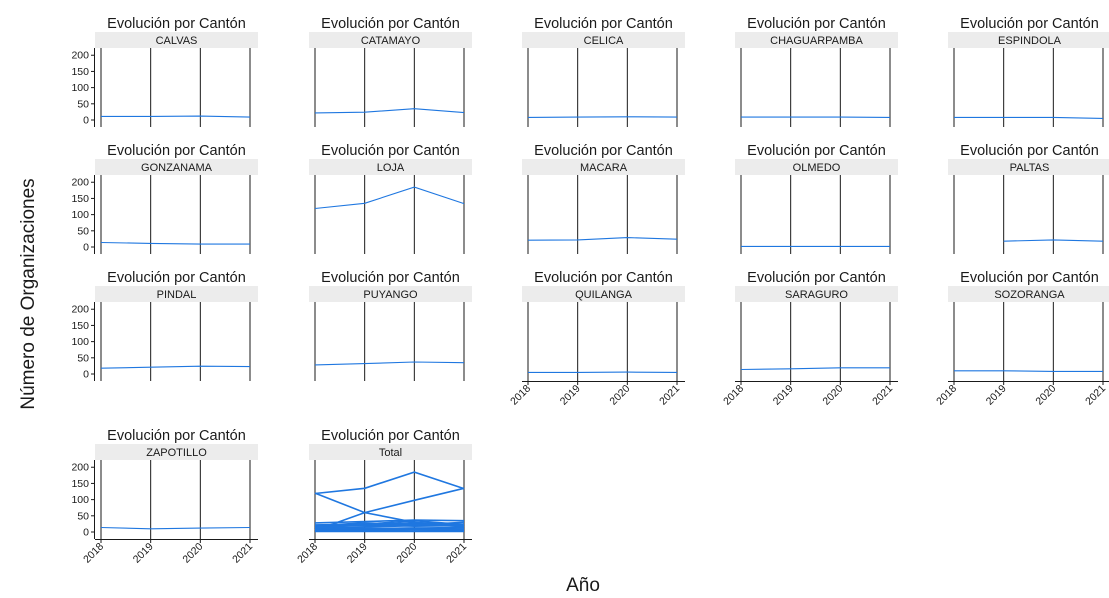 This screenshot has width=1109, height=598. What do you see at coordinates (390, 453) in the screenshot?
I see `strip-label: Total` at bounding box center [390, 453].